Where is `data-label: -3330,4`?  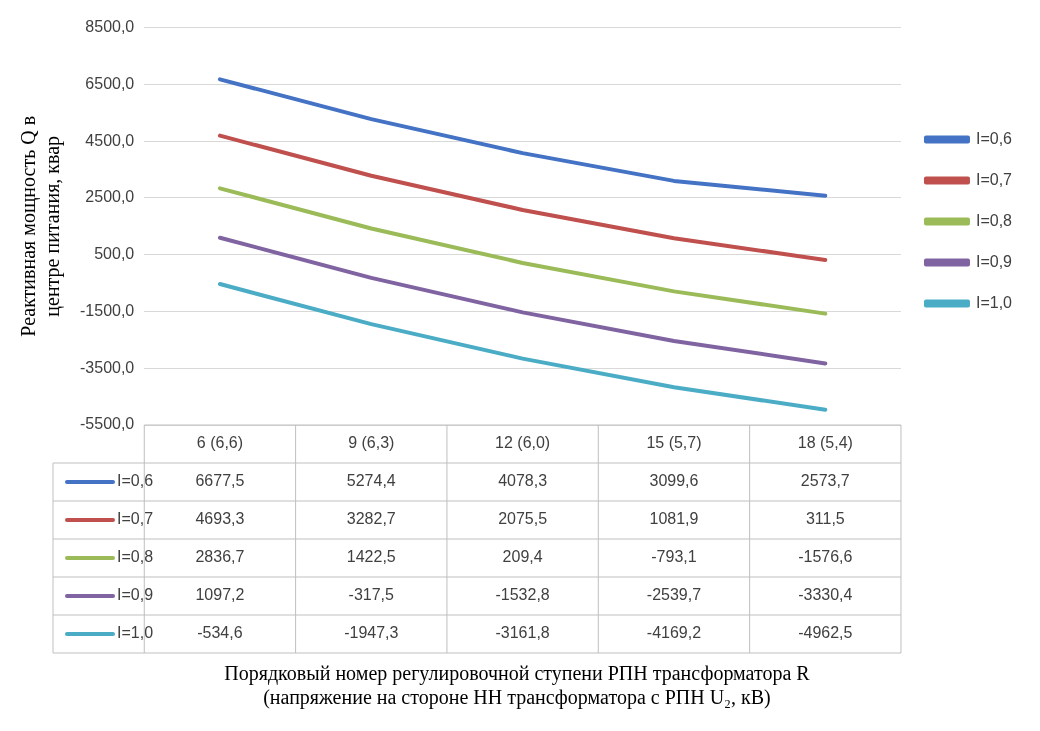 data-label: -3330,4 is located at coordinates (825, 595).